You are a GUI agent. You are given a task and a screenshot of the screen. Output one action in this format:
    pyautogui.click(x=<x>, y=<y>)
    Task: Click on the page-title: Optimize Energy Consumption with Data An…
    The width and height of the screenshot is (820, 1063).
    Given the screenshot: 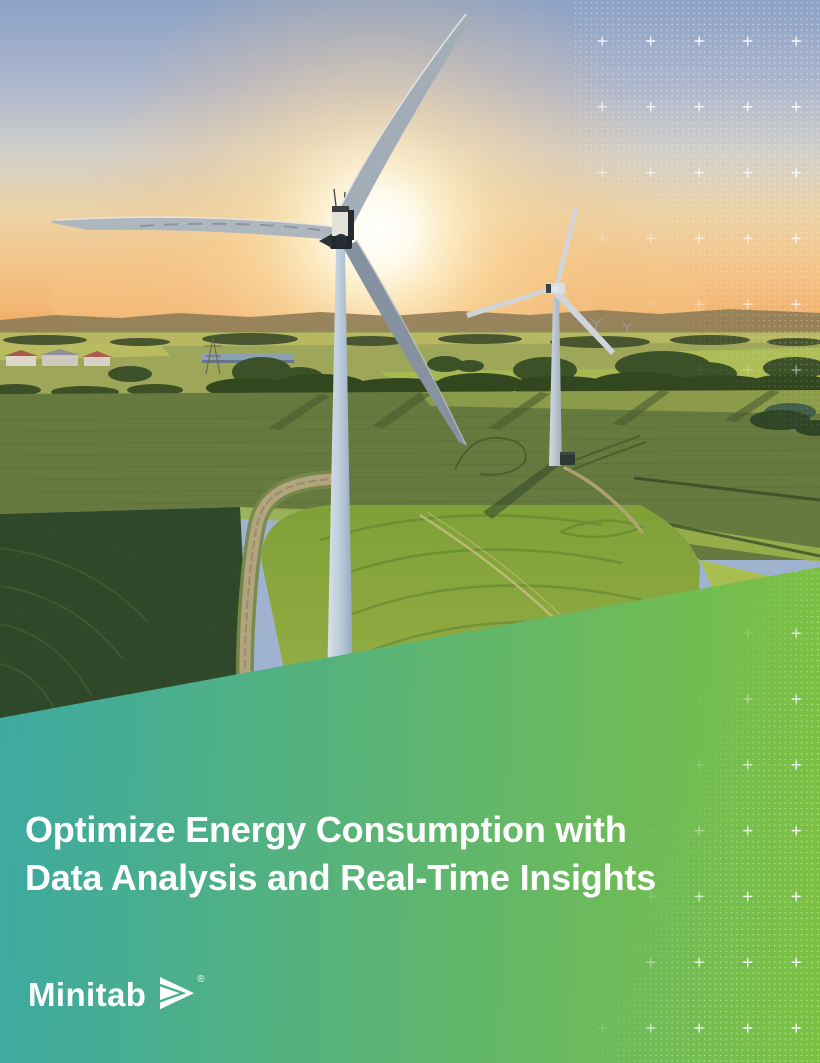 What is the action you would take?
    pyautogui.click(x=340, y=854)
    